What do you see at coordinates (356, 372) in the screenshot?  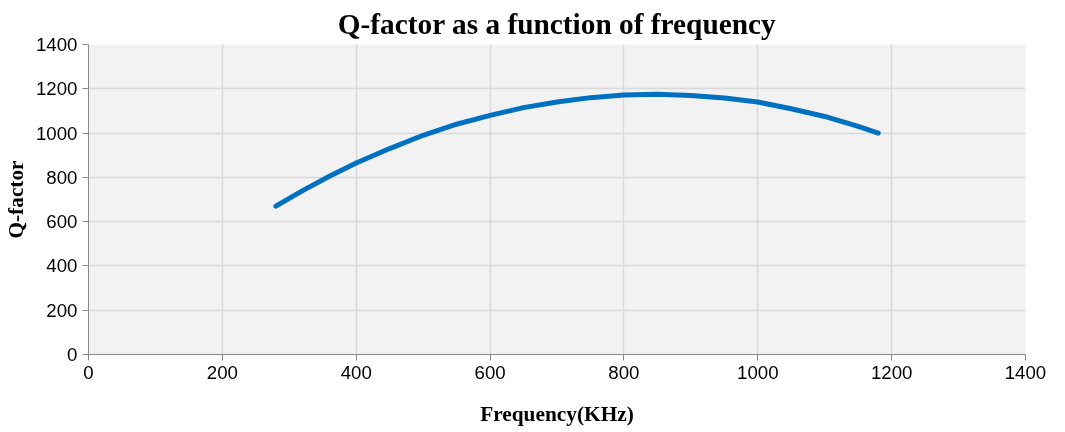 I see `x-tick-label: 400` at bounding box center [356, 372].